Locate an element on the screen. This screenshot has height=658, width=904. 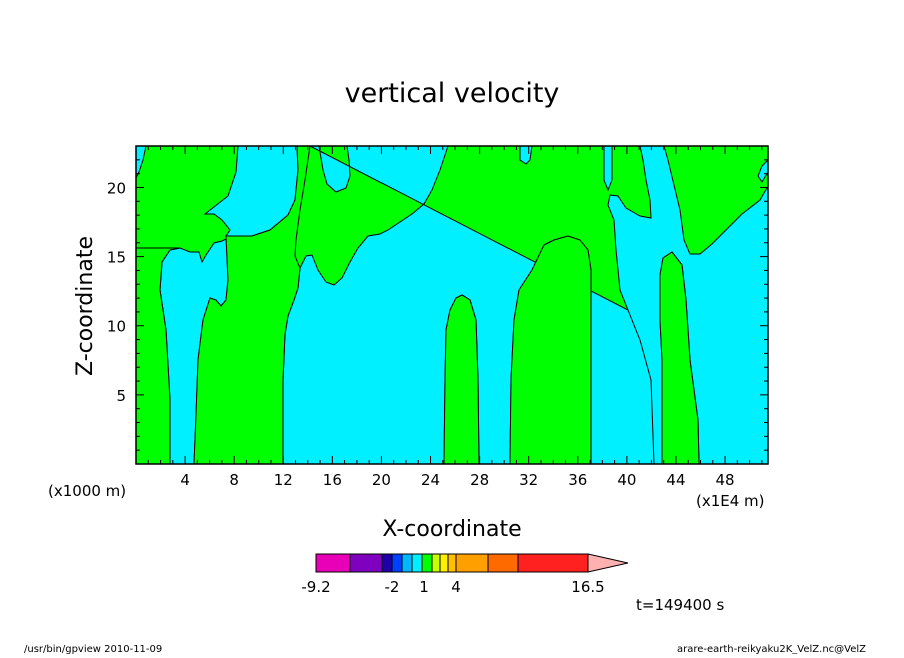
x-tick-label: 48 is located at coordinates (725, 480).